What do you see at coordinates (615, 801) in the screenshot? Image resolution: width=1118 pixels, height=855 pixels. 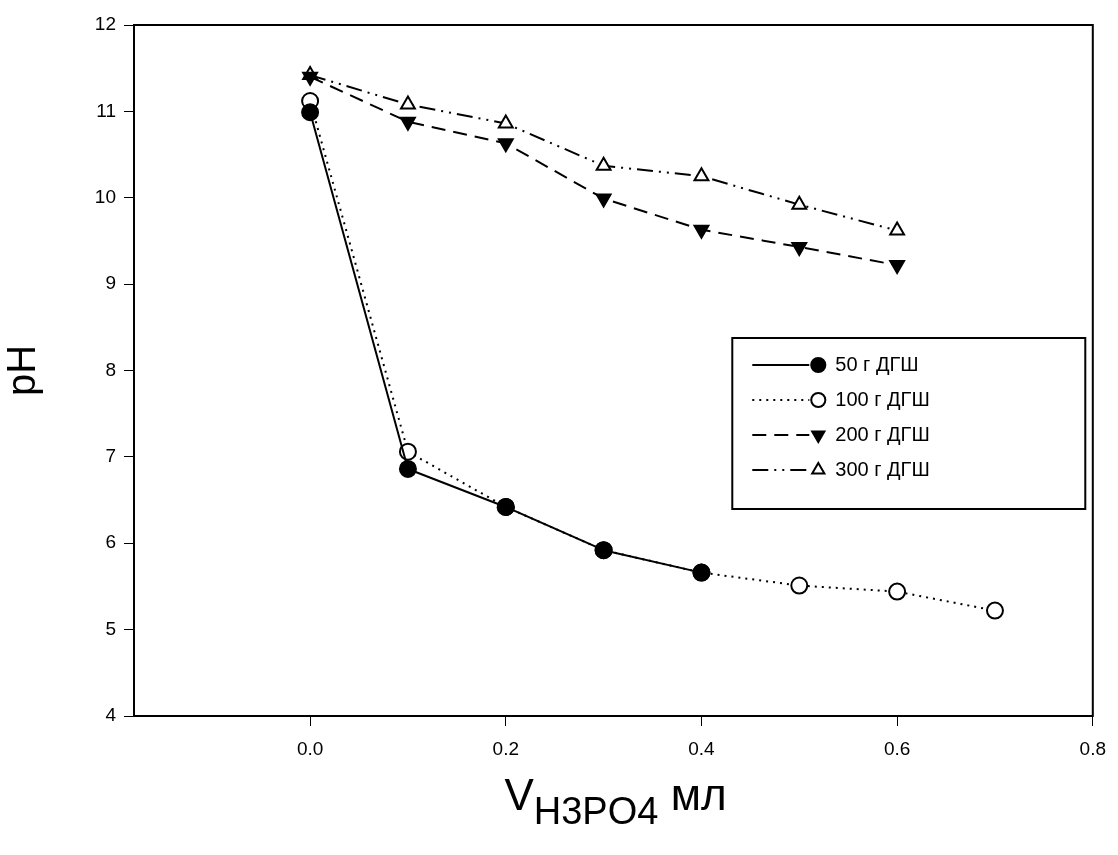 I see `x-axis-title: V$_{H3PO4}$ мл` at bounding box center [615, 801].